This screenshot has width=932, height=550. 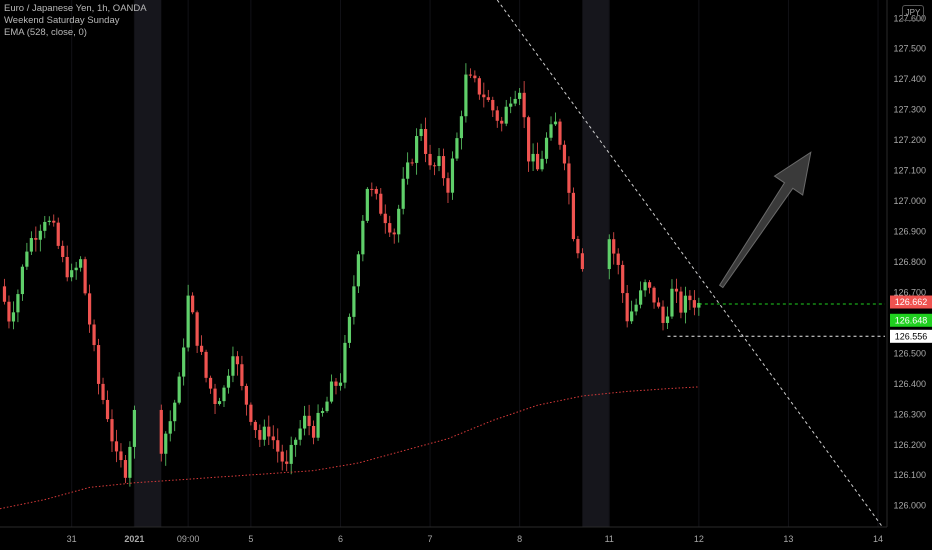 I want to click on time-tick-label: 5, so click(x=250, y=539).